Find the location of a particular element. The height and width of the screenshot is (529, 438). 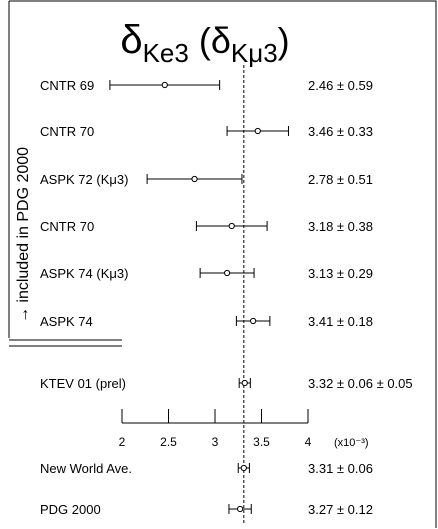

measurement-row-value: 3.32 ± 0.06 ± 0.05 is located at coordinates (360, 383).